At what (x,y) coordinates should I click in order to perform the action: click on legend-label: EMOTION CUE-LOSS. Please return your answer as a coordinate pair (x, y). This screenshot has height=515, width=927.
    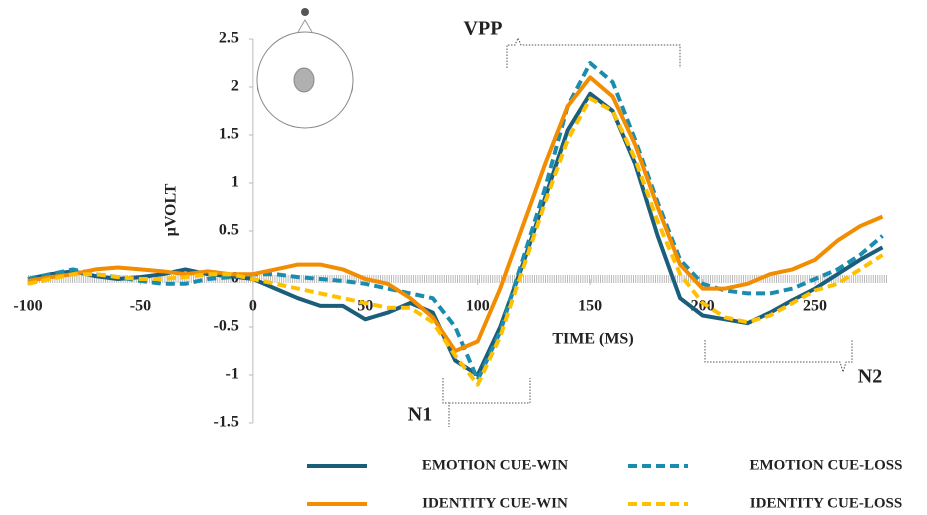
    Looking at the image, I should click on (826, 465).